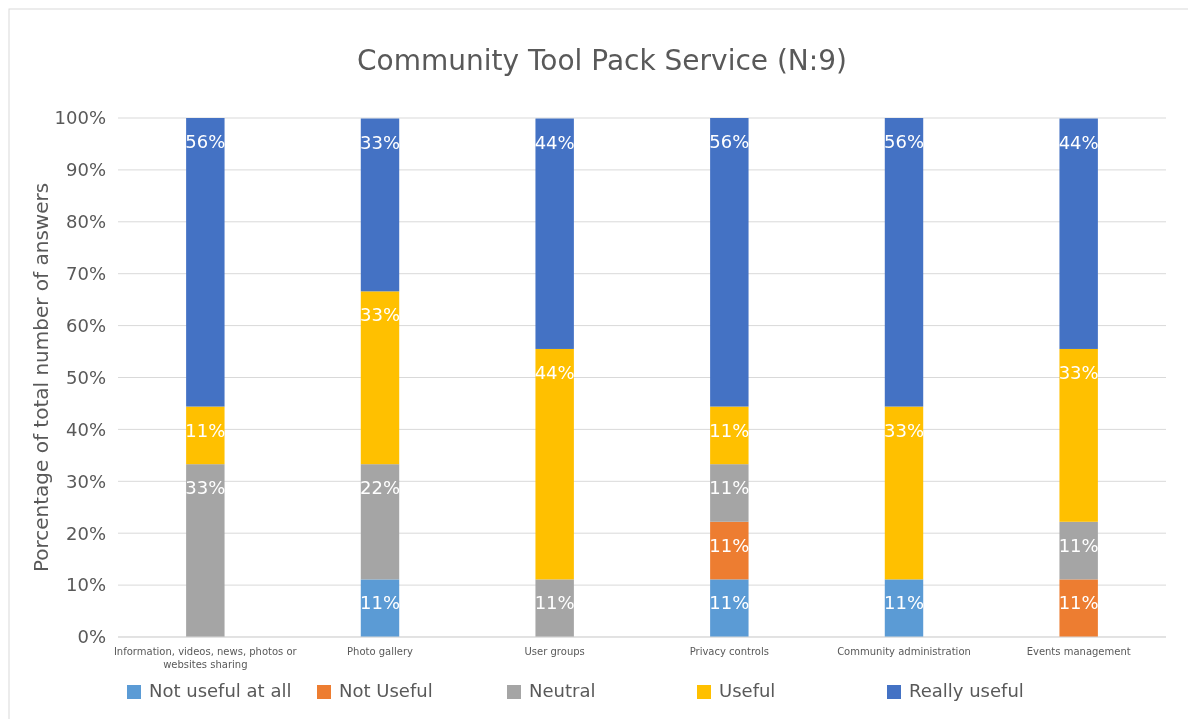 This screenshot has height=719, width=1188. I want to click on y-tick-label: 10%, so click(85, 585).